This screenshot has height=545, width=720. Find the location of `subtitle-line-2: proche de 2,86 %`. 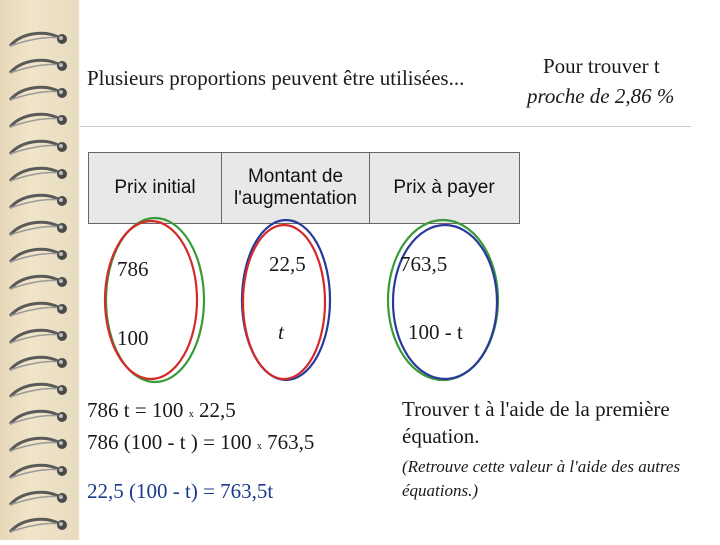

subtitle-line-2: proche de 2,86 % is located at coordinates (601, 96).